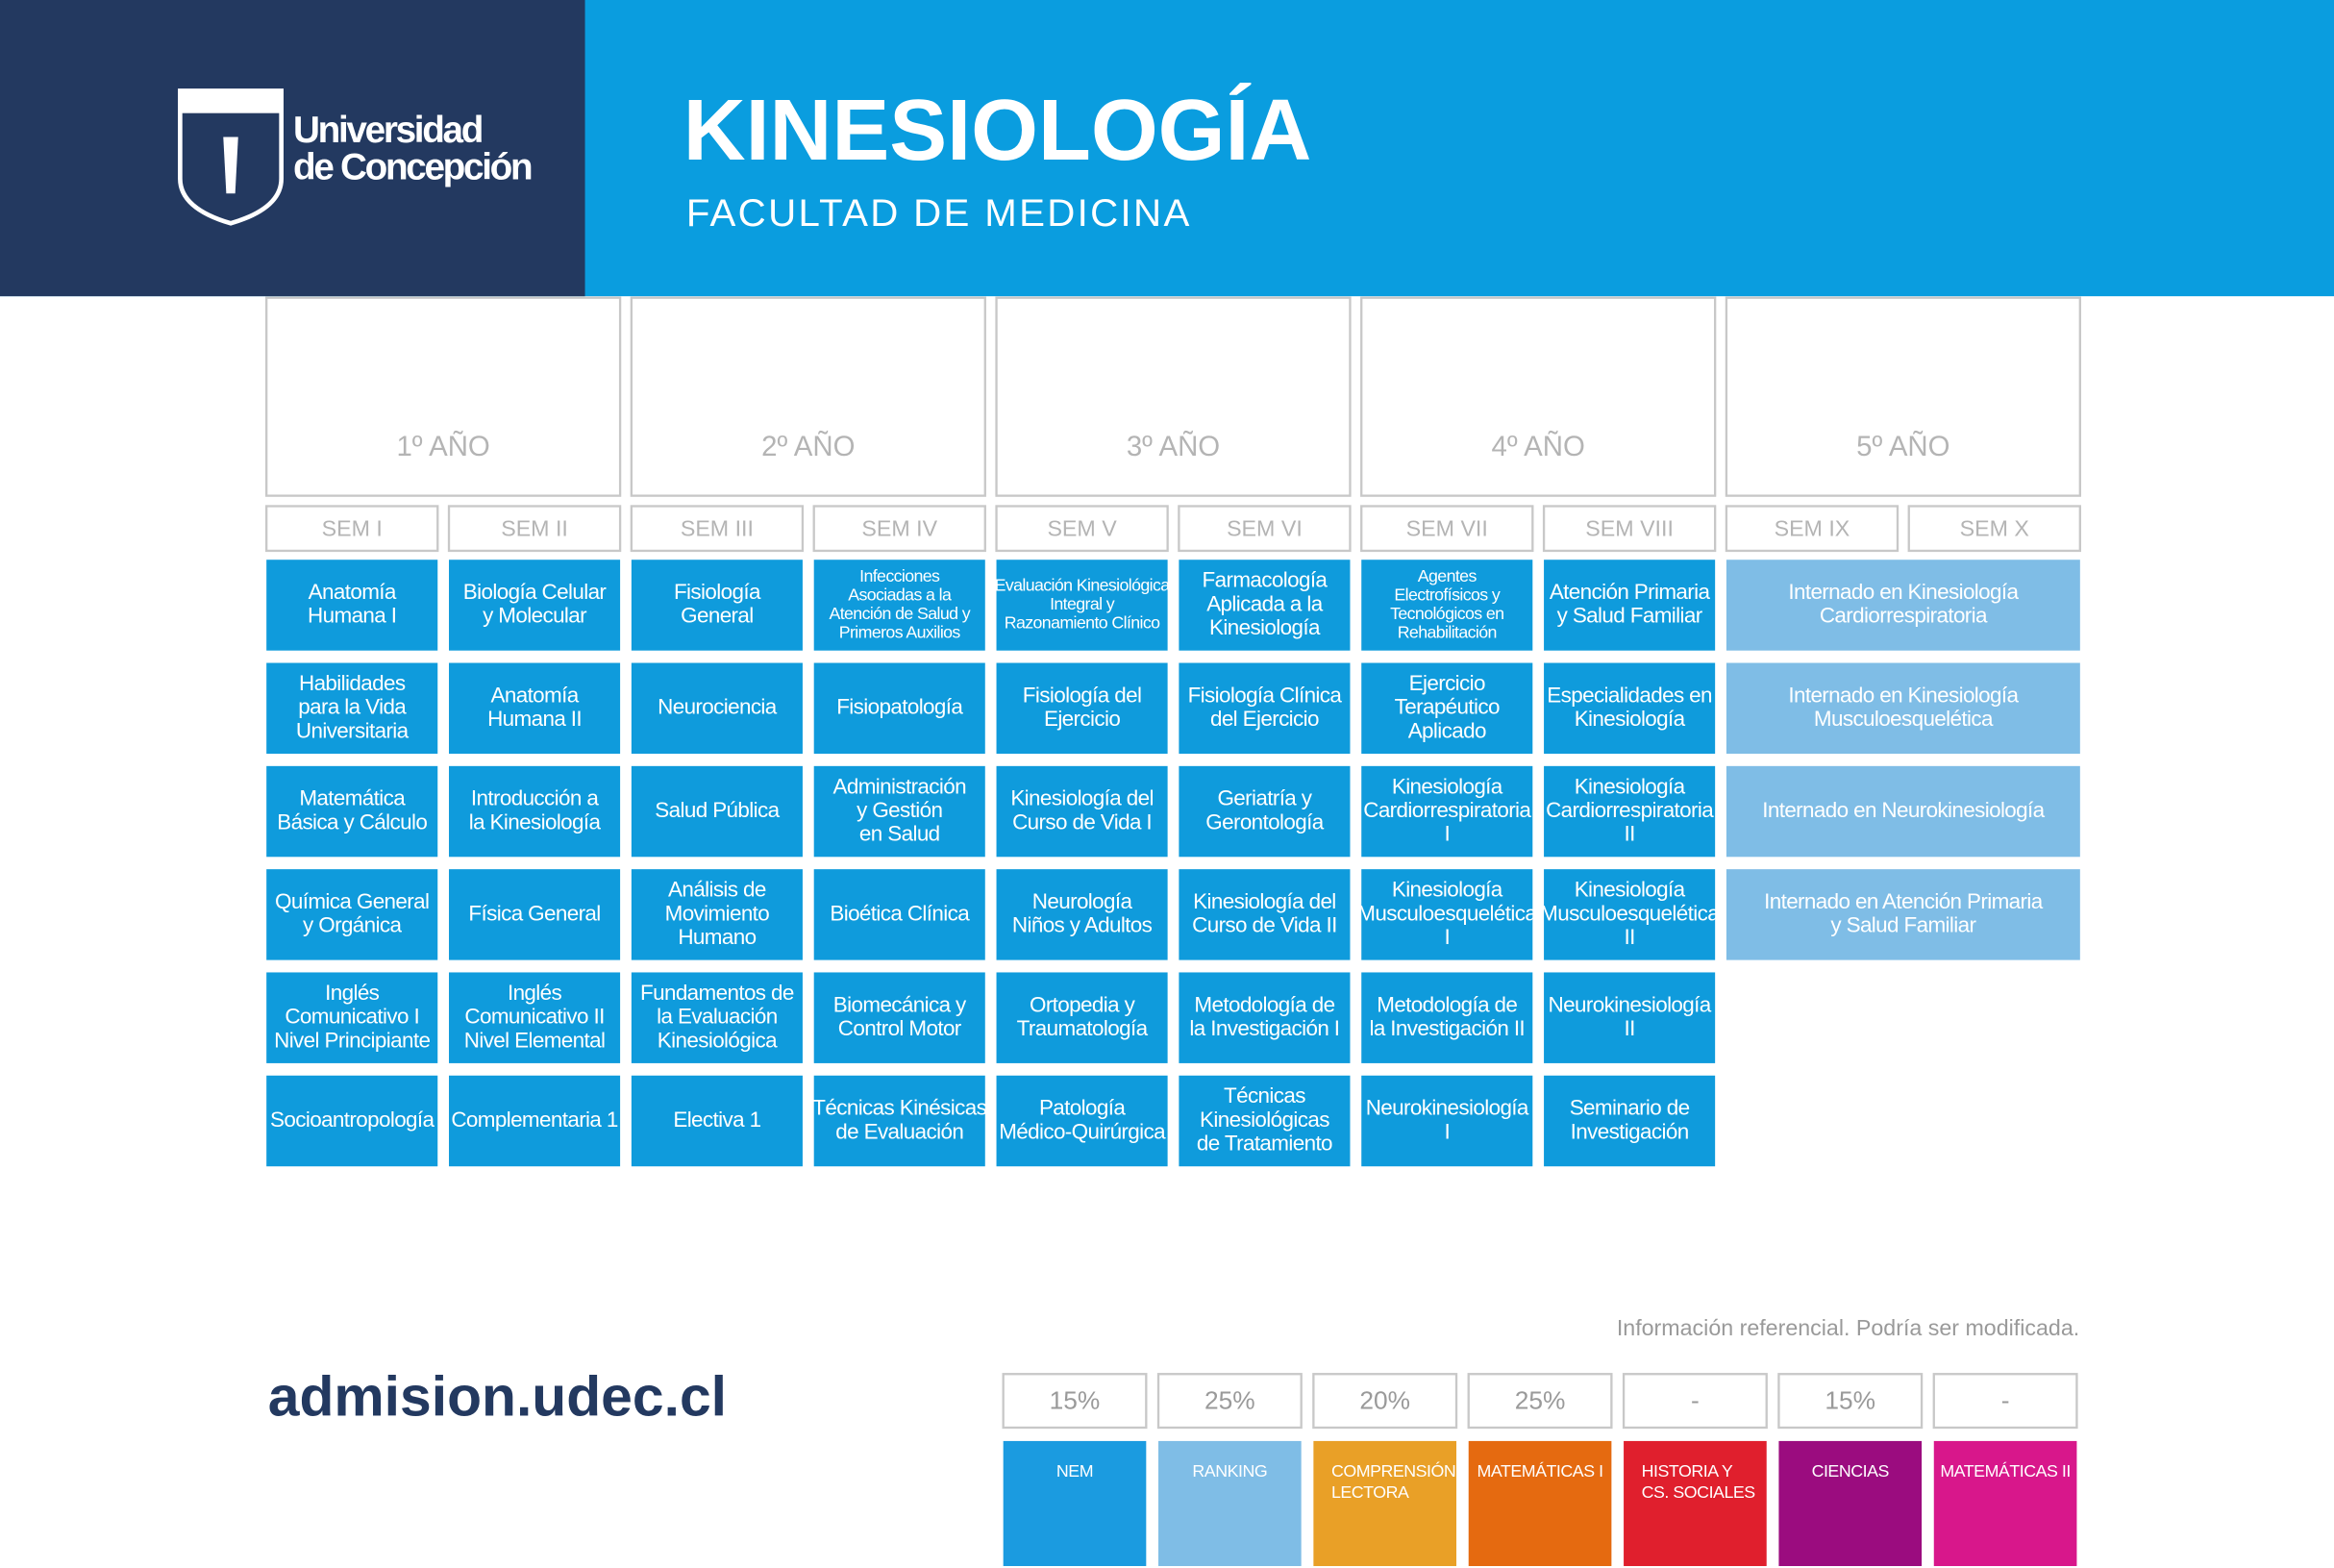 Image resolution: width=2334 pixels, height=1568 pixels. I want to click on website: admision.udec.cl, so click(497, 1397).